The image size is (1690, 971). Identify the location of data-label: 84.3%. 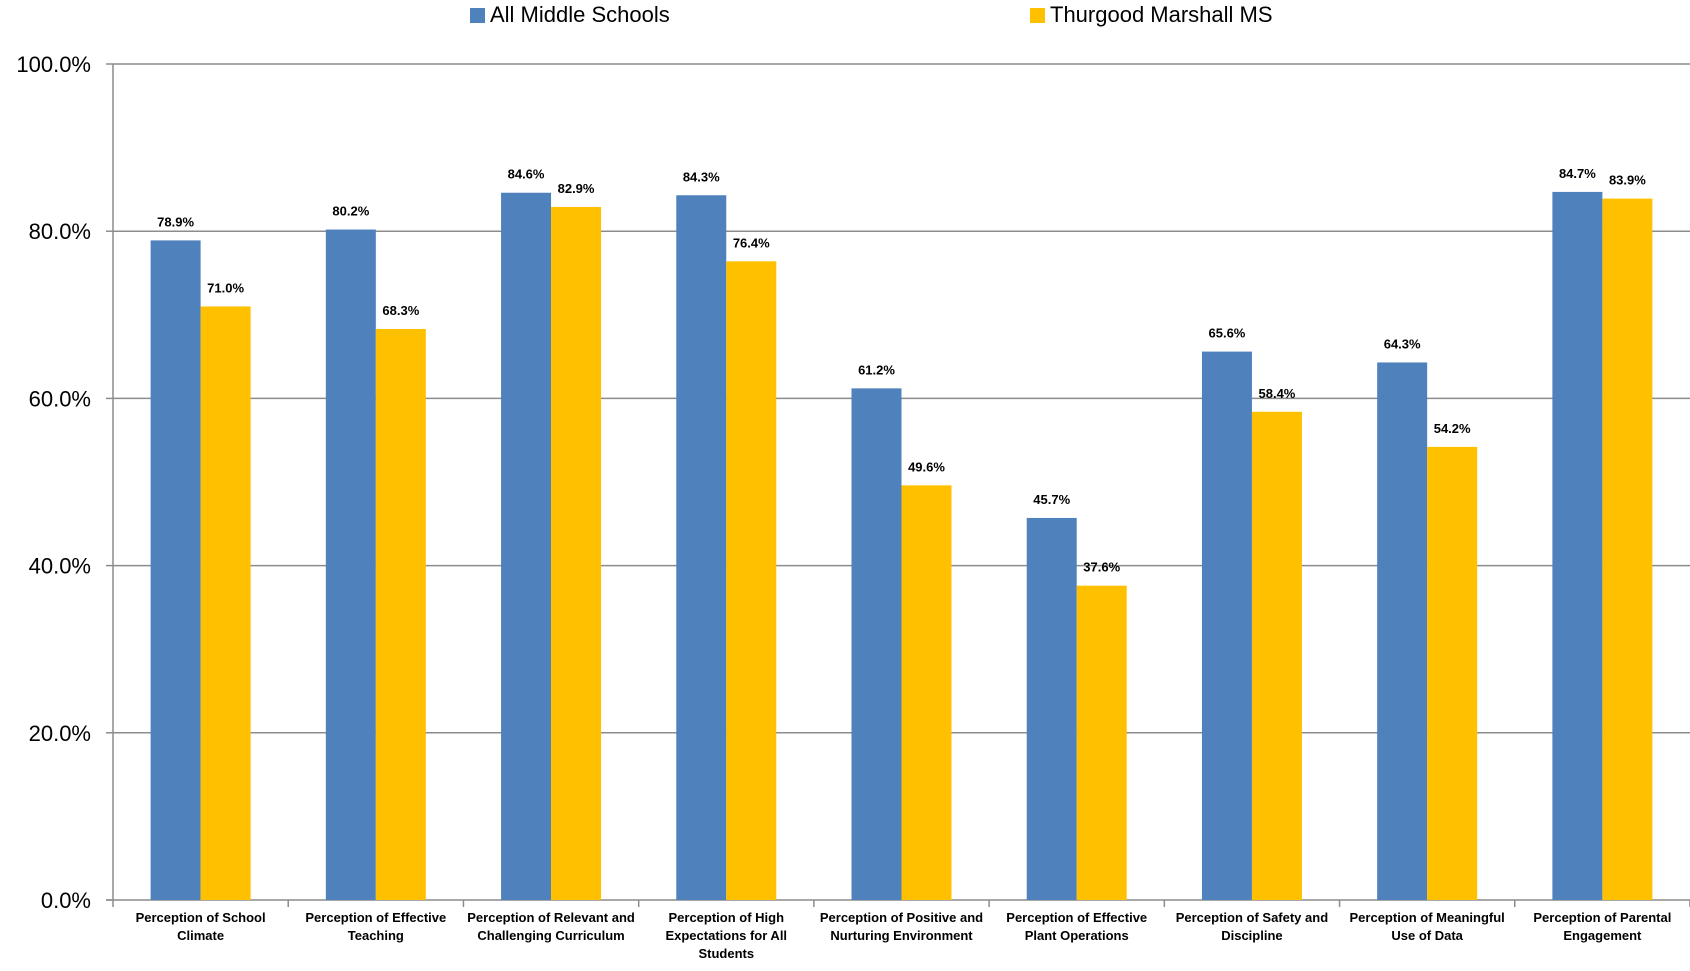
(701, 176).